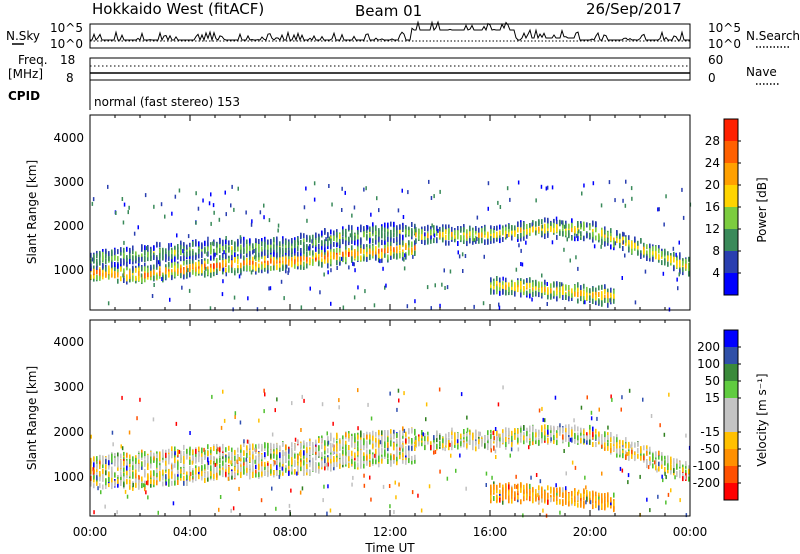 The width and height of the screenshot is (800, 554). I want to click on power-colorbar-cell, so click(731, 284).